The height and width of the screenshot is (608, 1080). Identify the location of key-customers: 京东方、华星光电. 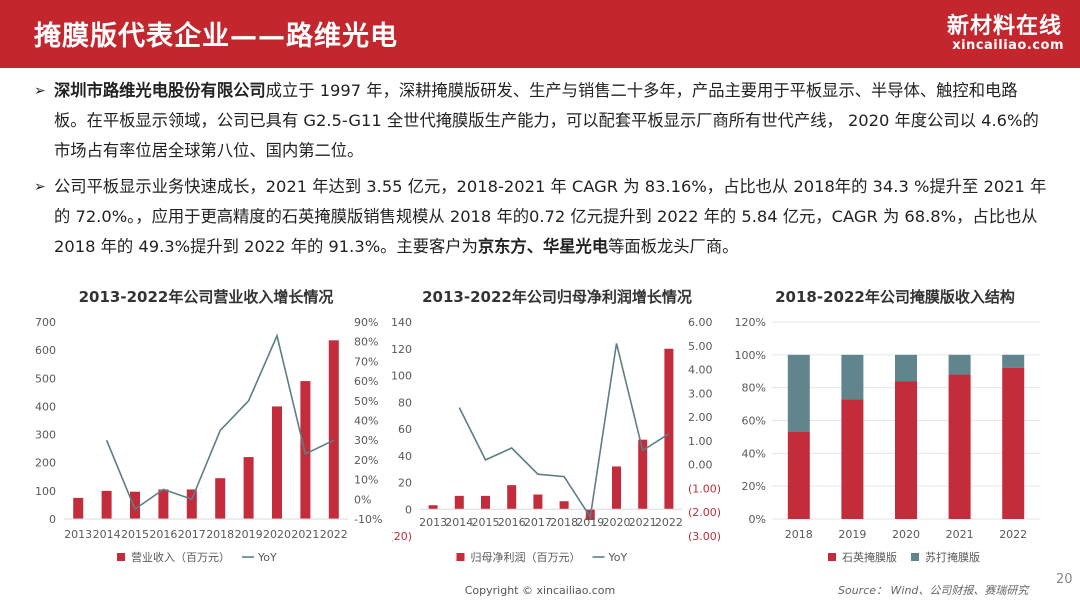
(543, 246).